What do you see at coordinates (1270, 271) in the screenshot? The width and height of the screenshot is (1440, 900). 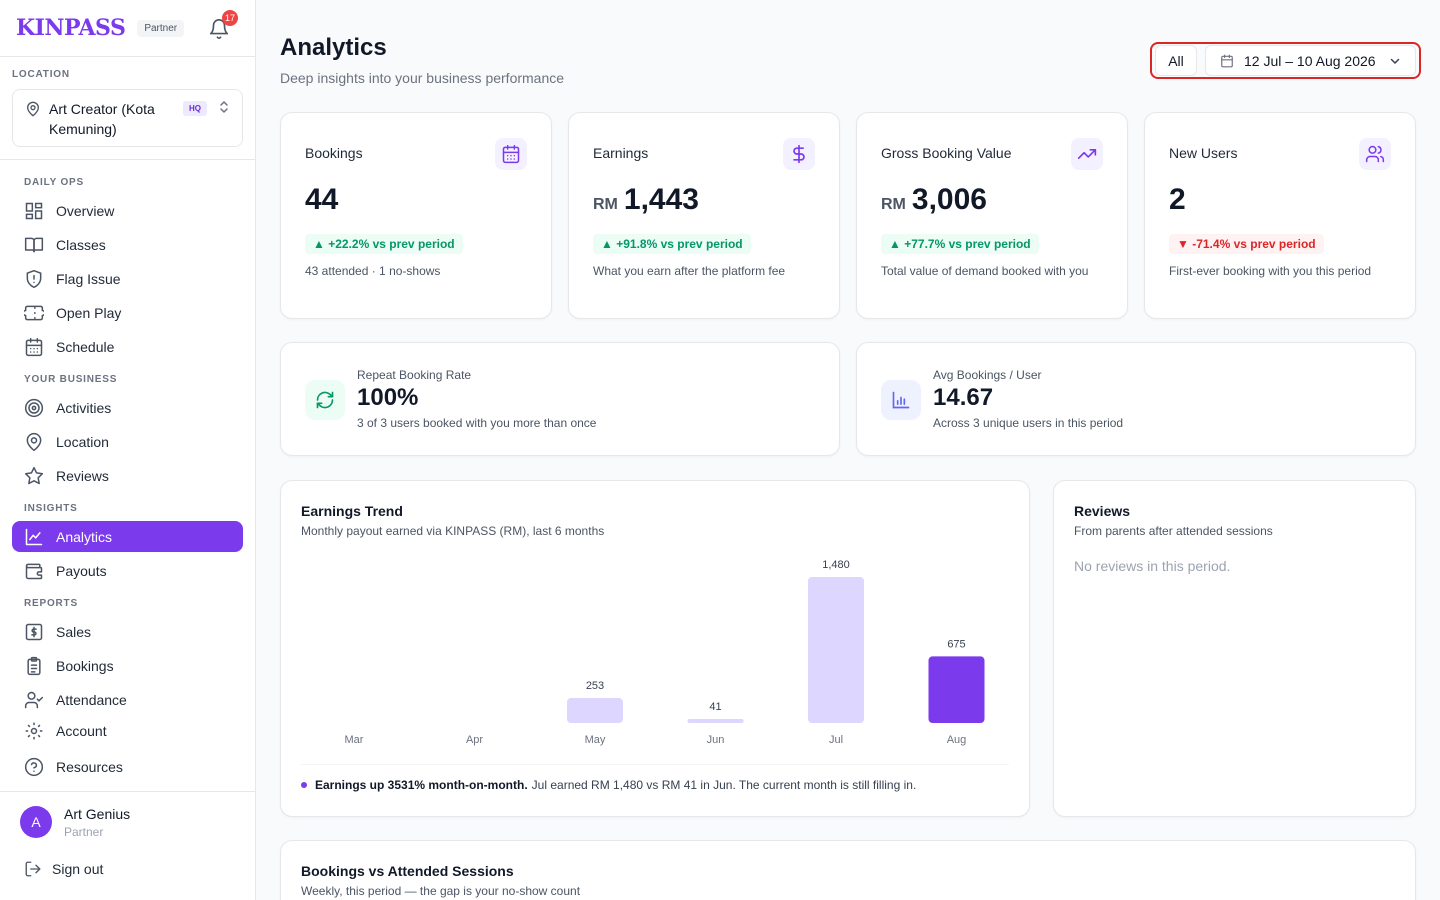 I see `kpi-note: First-ever booking with you this period` at bounding box center [1270, 271].